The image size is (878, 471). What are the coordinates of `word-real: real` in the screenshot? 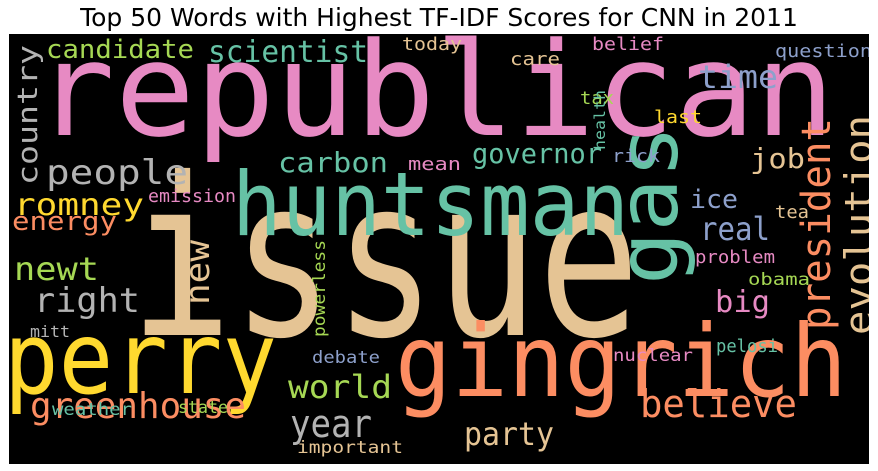 It's located at (735, 229).